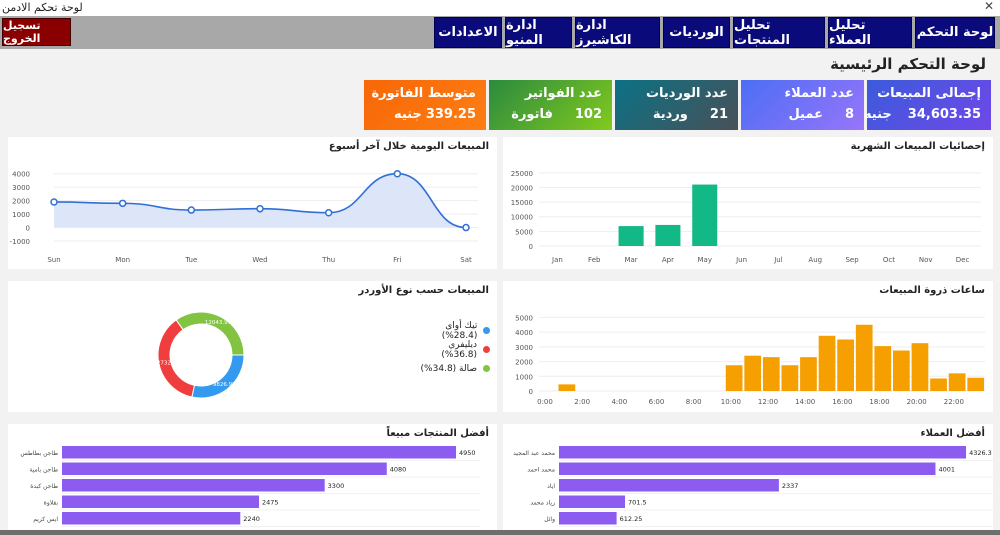 This screenshot has width=1000, height=535. What do you see at coordinates (423, 290) in the screenshot?
I see `panel-title: المبيعات حسب نوع الأوردر` at bounding box center [423, 290].